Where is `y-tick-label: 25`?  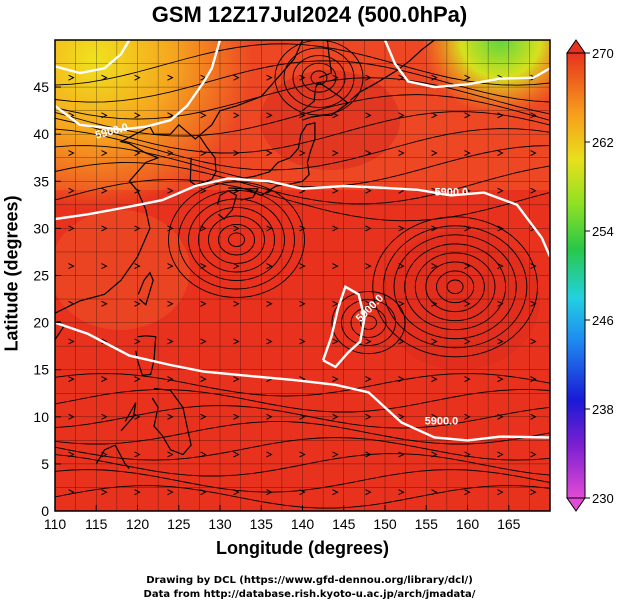
y-tick-label: 25 is located at coordinates (41, 276).